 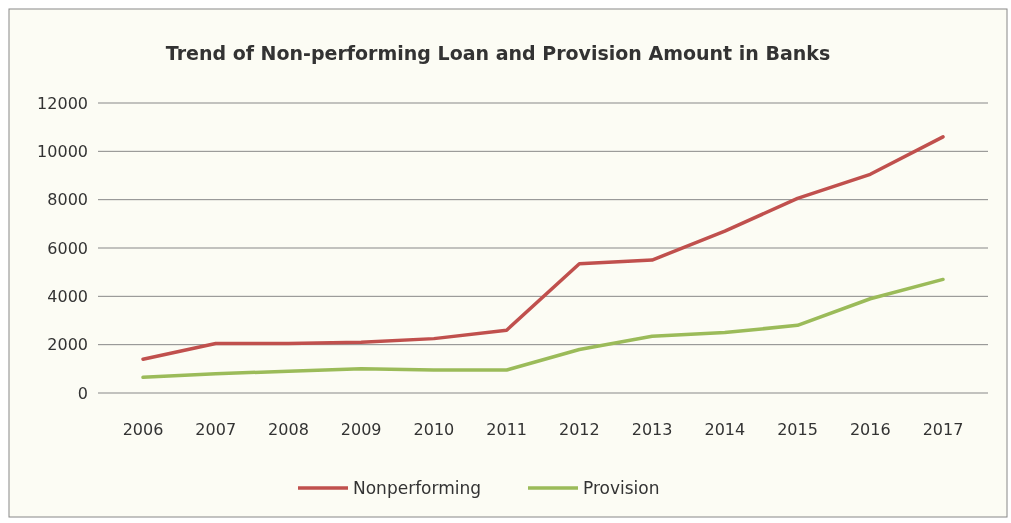 I want to click on x-tick-label: 2009, so click(x=361, y=429).